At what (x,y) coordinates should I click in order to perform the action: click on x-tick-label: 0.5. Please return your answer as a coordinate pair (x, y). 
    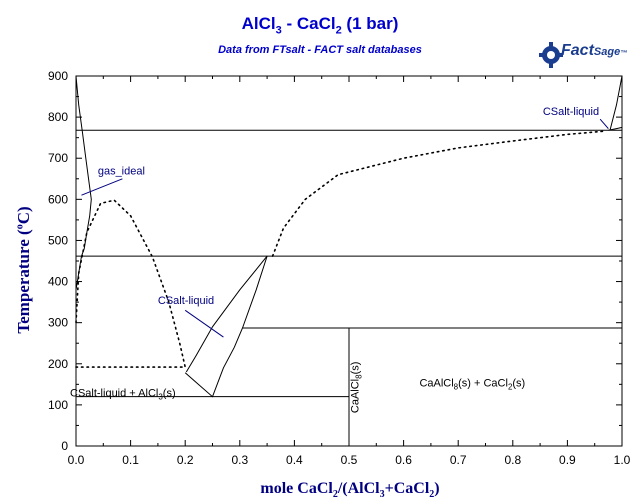
    Looking at the image, I should click on (349, 460).